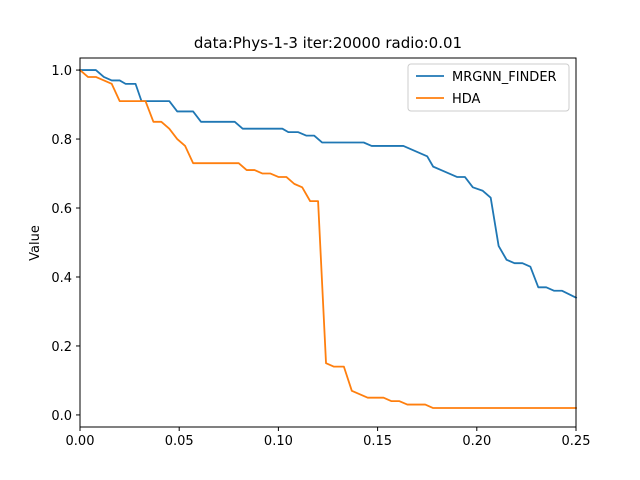 The image size is (640, 480). I want to click on y-tick-label: 0.6, so click(61, 209).